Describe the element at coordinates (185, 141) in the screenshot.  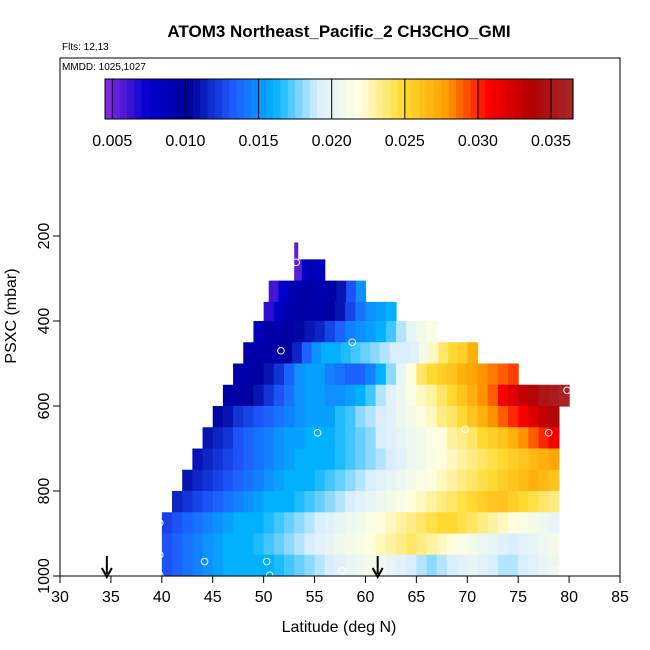
I see `colorbar-tick-label: 0.010` at that location.